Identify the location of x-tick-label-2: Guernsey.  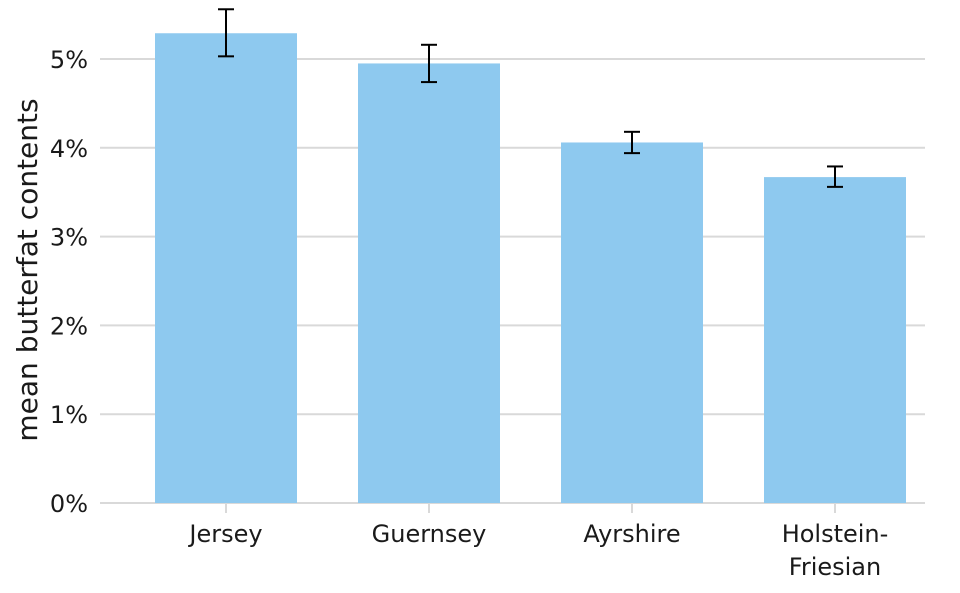
(429, 534).